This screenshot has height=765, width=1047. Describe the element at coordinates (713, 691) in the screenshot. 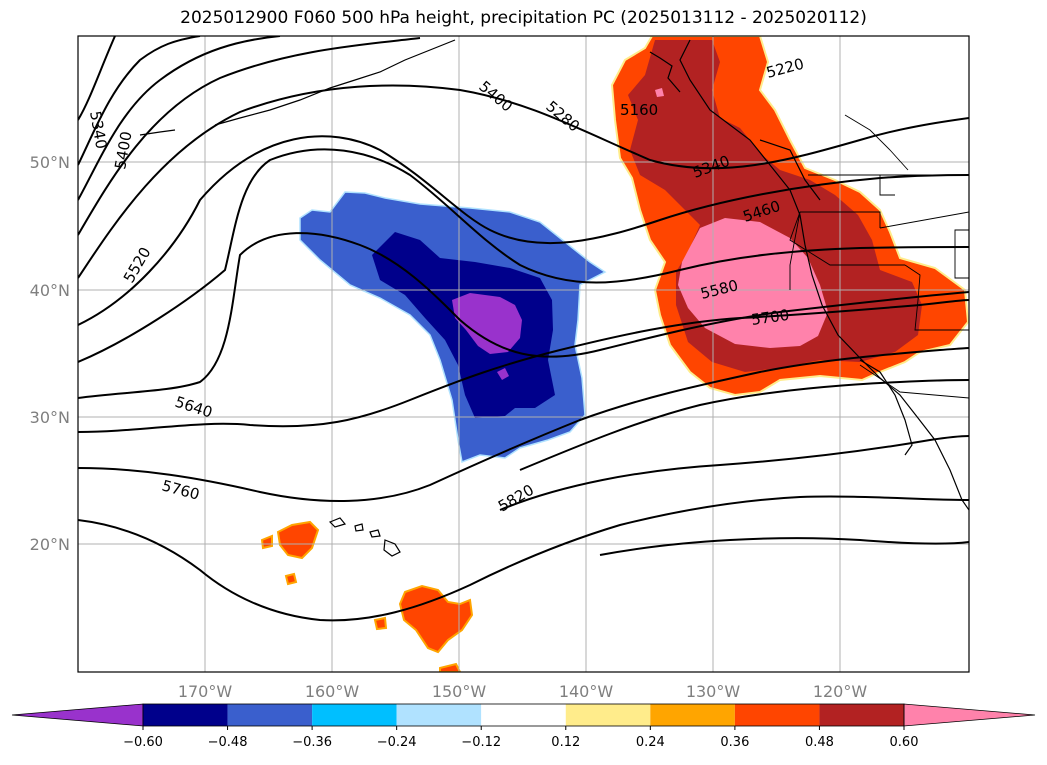

I see `lon-label: 130°W` at that location.